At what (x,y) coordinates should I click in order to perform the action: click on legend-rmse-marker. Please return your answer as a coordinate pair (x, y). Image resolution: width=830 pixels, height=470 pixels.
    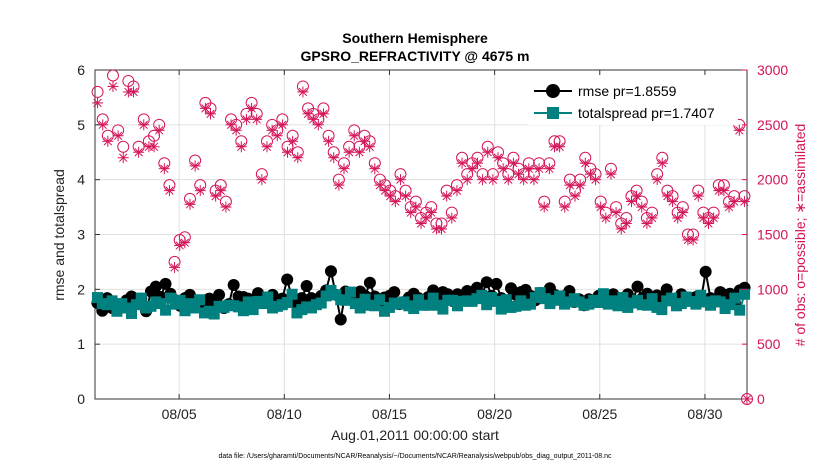
    Looking at the image, I should click on (553, 91).